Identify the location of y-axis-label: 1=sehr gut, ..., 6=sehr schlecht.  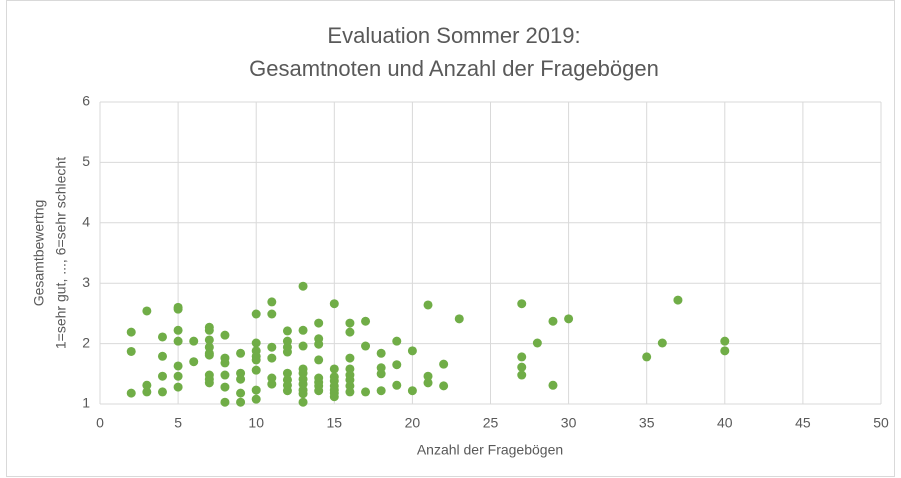
(61, 253).